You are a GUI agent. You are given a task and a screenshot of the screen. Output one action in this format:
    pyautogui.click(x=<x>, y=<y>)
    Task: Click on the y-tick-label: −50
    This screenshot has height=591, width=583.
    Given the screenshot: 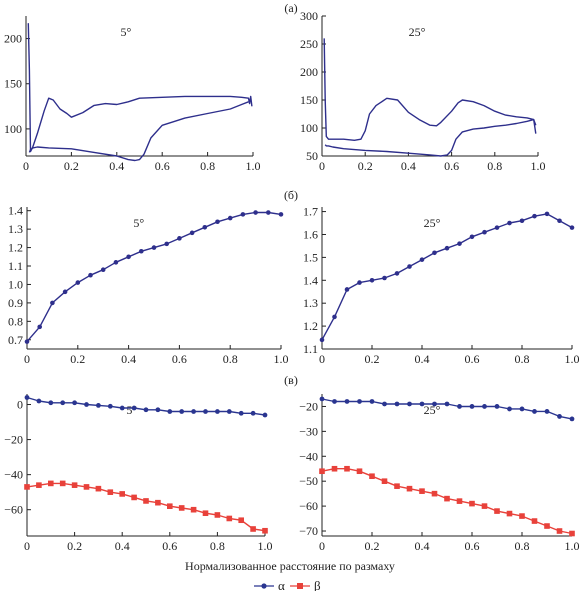 What is the action you would take?
    pyautogui.click(x=308, y=481)
    